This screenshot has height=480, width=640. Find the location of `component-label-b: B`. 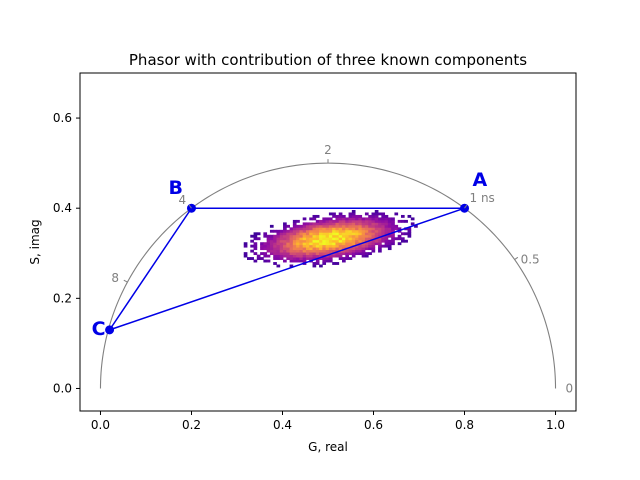

component-label-b: B is located at coordinates (175, 188).